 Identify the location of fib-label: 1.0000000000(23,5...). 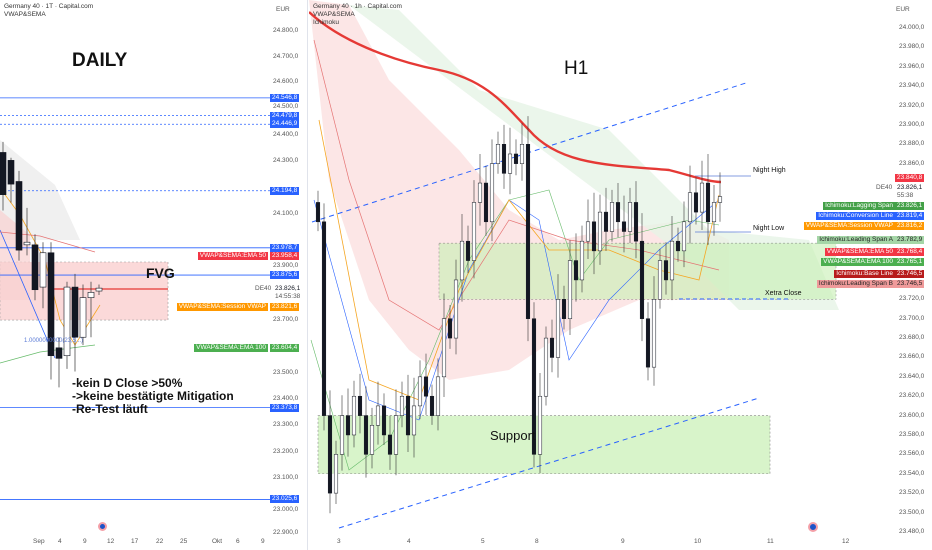
(54, 341).